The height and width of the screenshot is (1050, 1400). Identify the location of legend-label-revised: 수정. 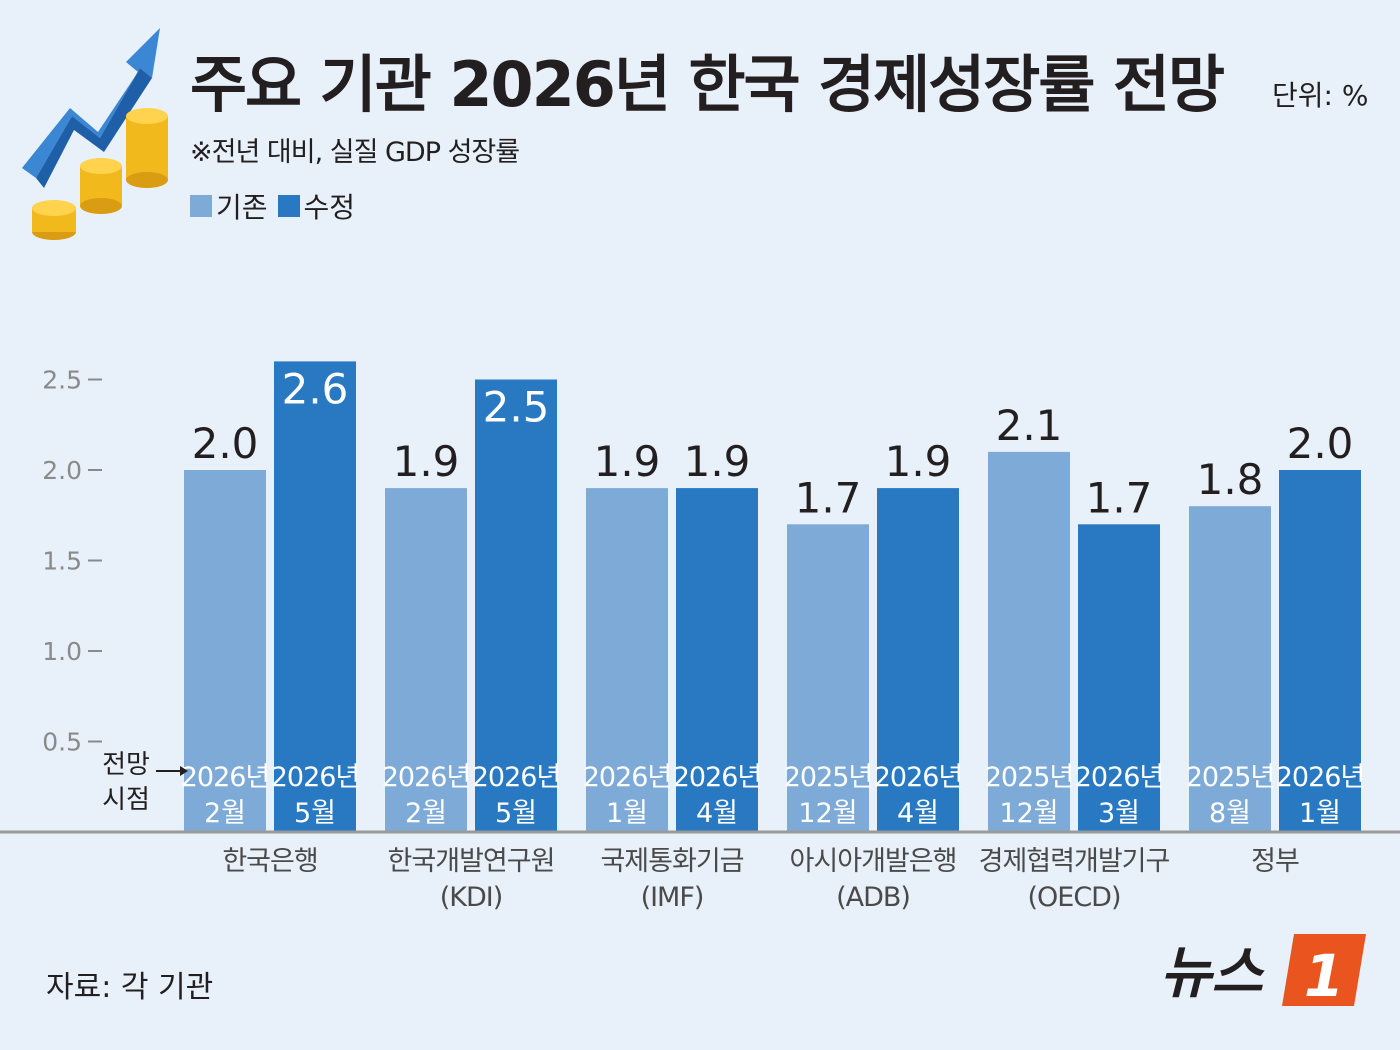
(329, 207).